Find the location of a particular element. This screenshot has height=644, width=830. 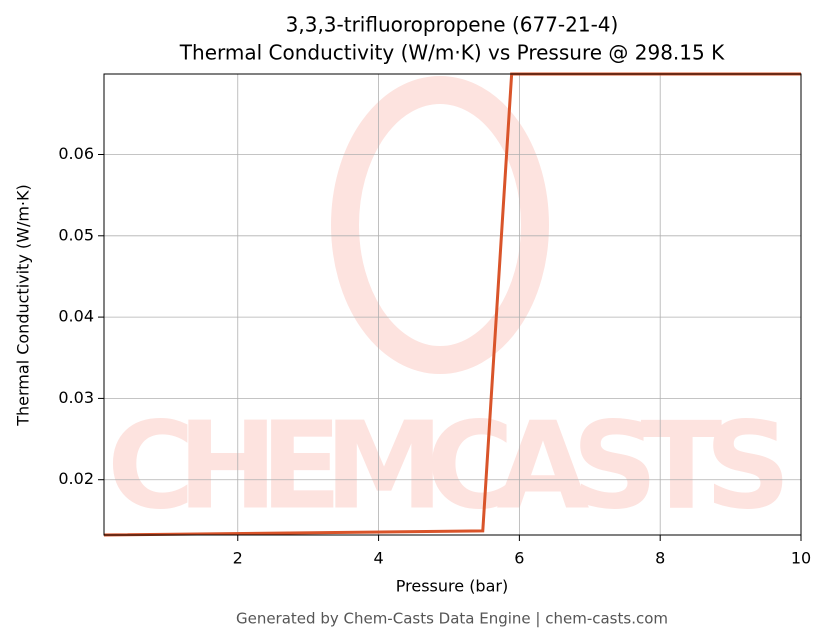

y-tick-label: 0.02 is located at coordinates (76, 478).